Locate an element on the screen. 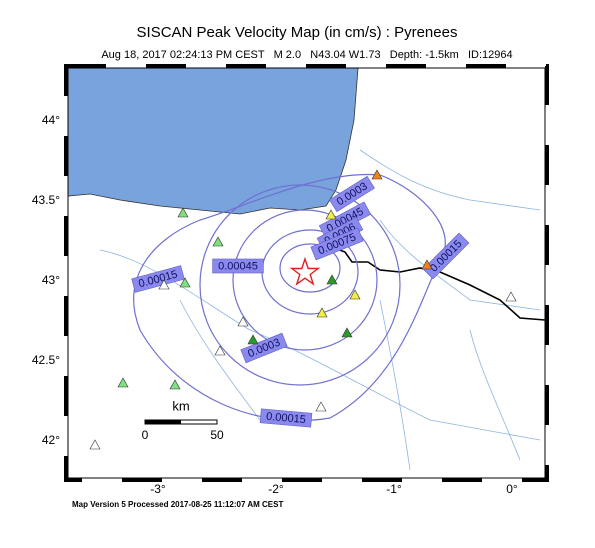 This screenshot has width=595, height=548. contour-label-text: 0.00015 is located at coordinates (286, 418).